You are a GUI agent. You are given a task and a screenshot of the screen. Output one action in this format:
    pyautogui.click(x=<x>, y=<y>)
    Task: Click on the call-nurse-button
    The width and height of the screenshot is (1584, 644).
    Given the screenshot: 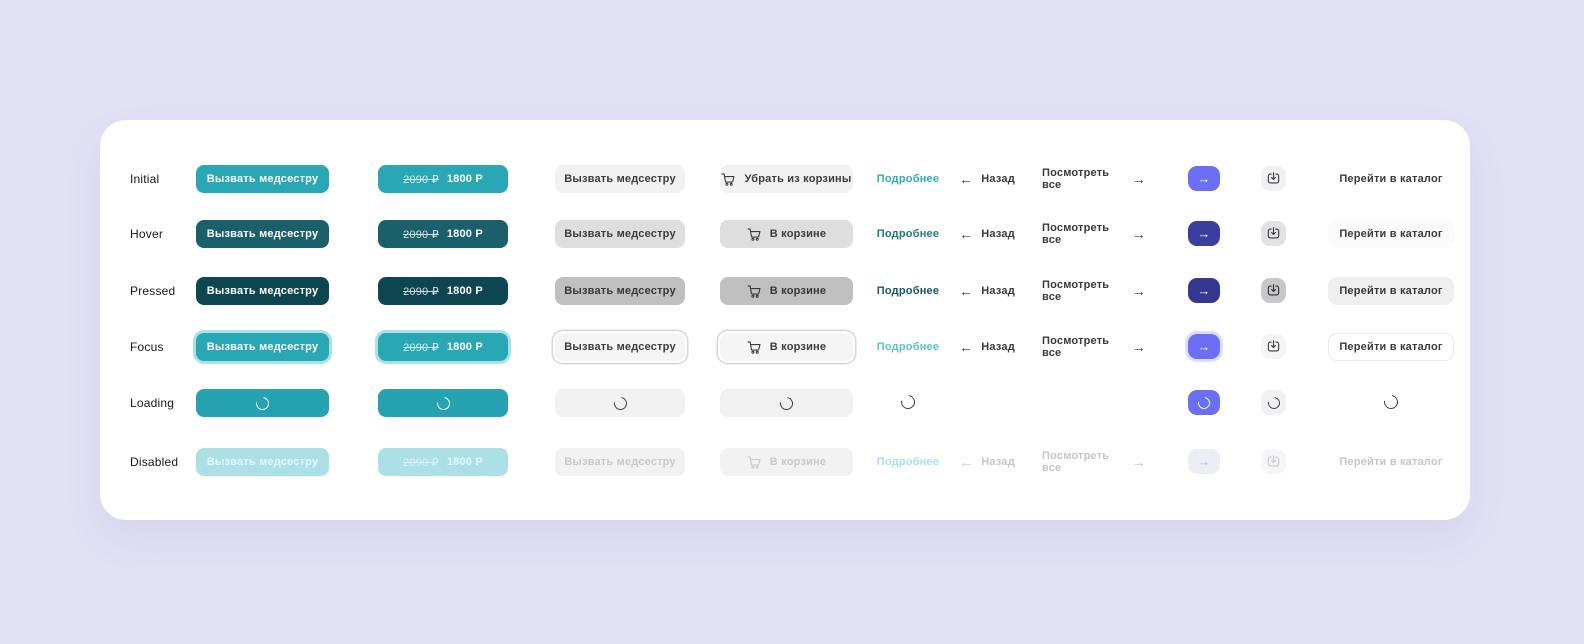 What is the action you would take?
    pyautogui.click(x=262, y=403)
    